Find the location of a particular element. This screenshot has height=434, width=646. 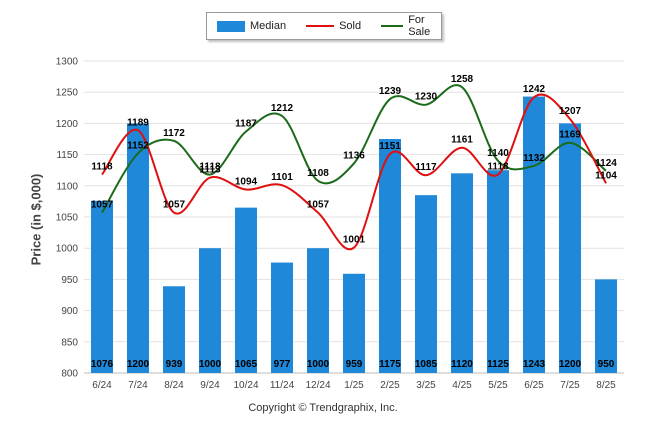

median-value-label: 977 is located at coordinates (282, 364).